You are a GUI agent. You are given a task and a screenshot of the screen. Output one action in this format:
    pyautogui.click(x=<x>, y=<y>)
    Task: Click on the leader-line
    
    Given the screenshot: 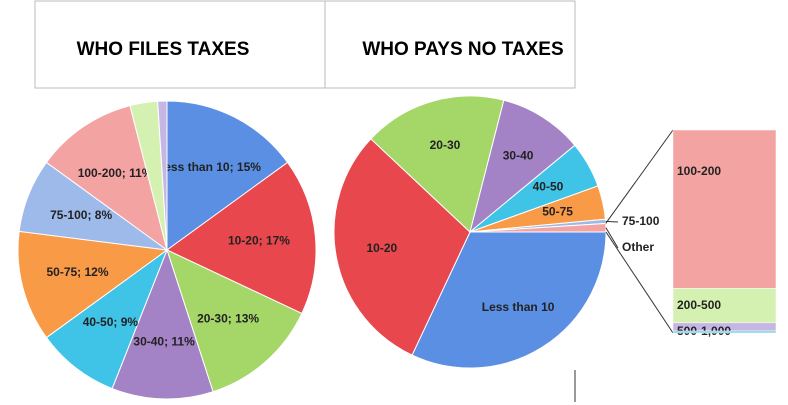 What is the action you would take?
    pyautogui.click(x=612, y=238)
    